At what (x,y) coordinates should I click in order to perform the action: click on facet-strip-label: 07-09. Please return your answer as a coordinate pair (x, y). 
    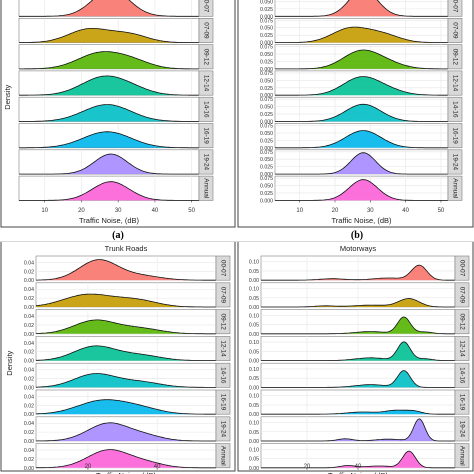
    Looking at the image, I should click on (205, 30).